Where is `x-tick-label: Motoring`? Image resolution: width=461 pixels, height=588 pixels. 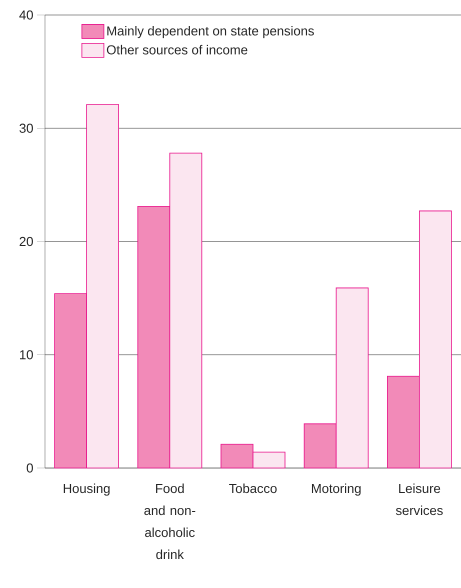 x-tick-label: Motoring is located at coordinates (336, 490).